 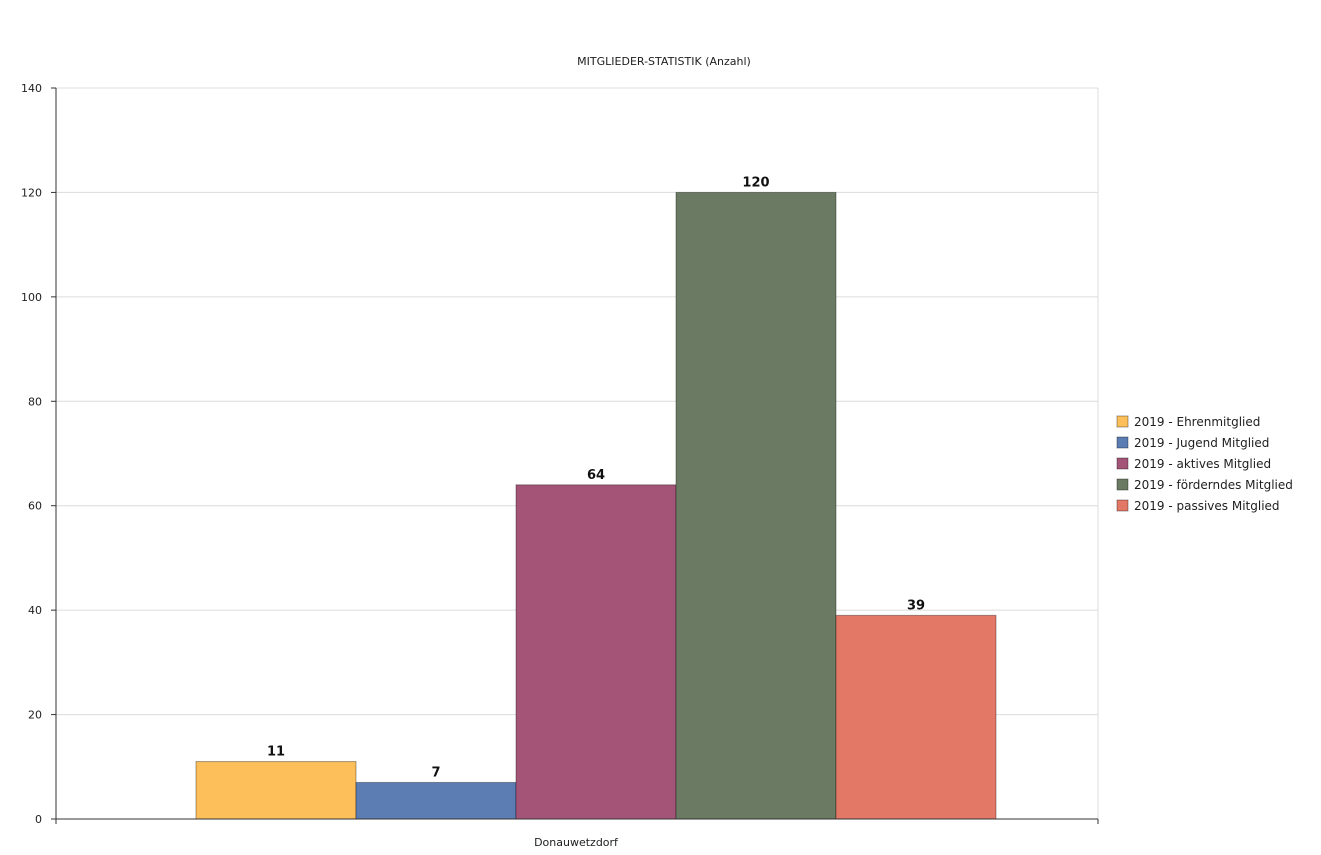 I want to click on data-label: 39, so click(x=916, y=605).